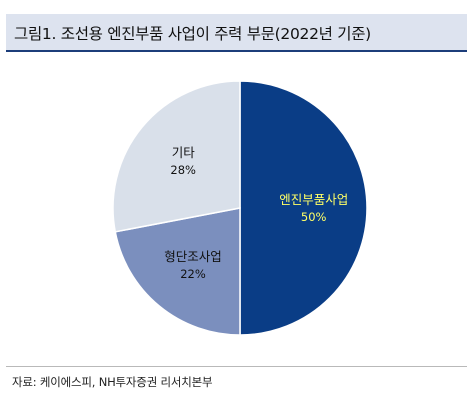  Describe the element at coordinates (236, 366) in the screenshot. I see `footer-divider` at that location.